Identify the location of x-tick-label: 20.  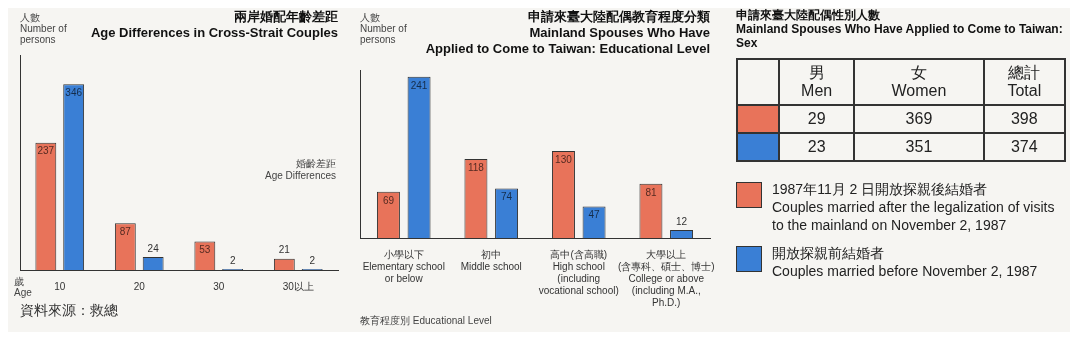
(139, 286).